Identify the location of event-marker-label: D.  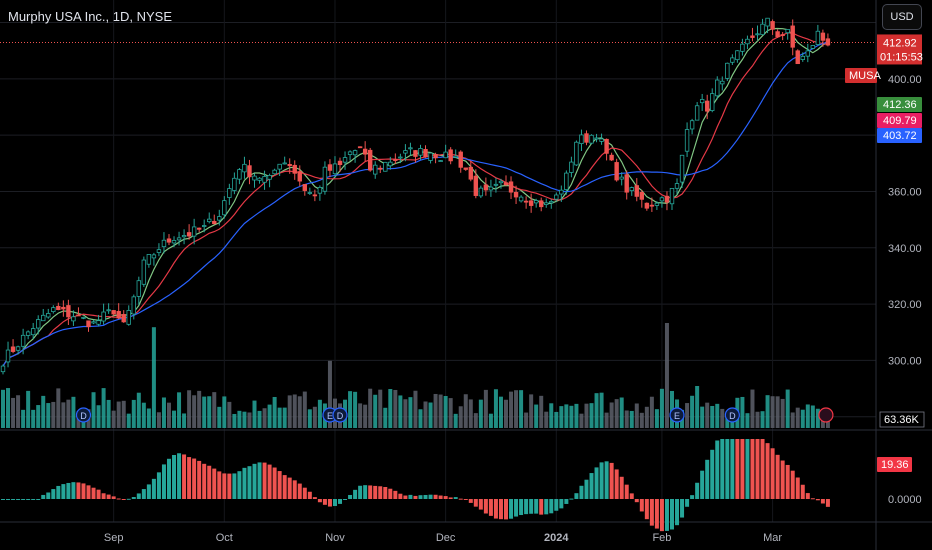
(83, 416).